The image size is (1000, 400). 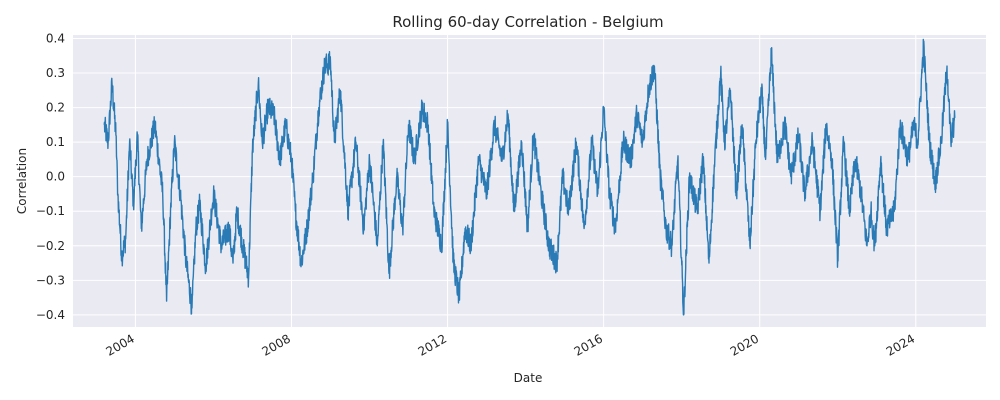 What do you see at coordinates (55, 38) in the screenshot?
I see `y-tick-label: 0.4` at bounding box center [55, 38].